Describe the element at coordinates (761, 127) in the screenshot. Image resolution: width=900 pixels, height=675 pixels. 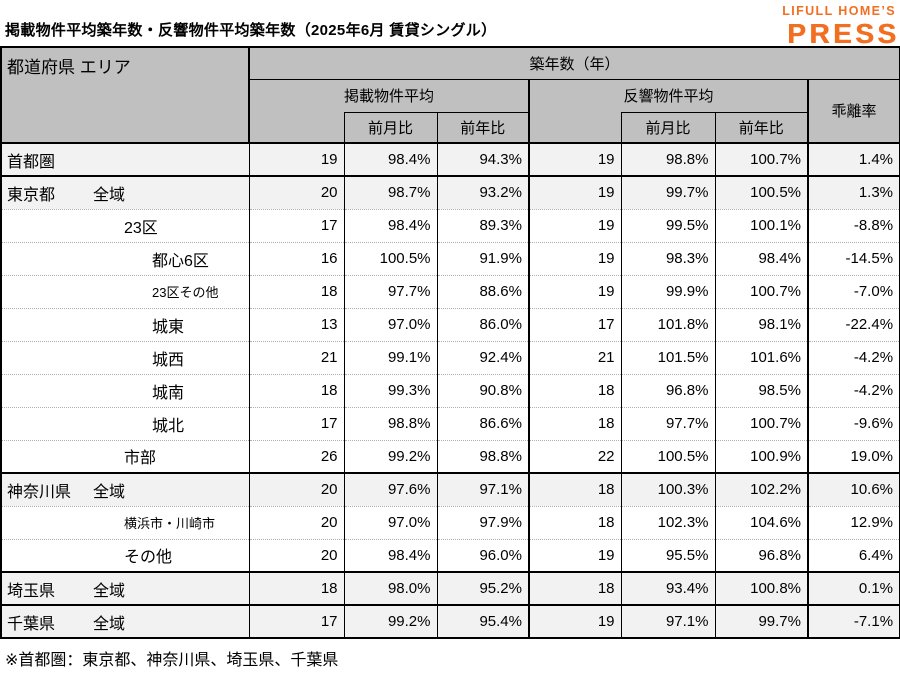
I see `subheader-yoy-responded: 前年比` at that location.